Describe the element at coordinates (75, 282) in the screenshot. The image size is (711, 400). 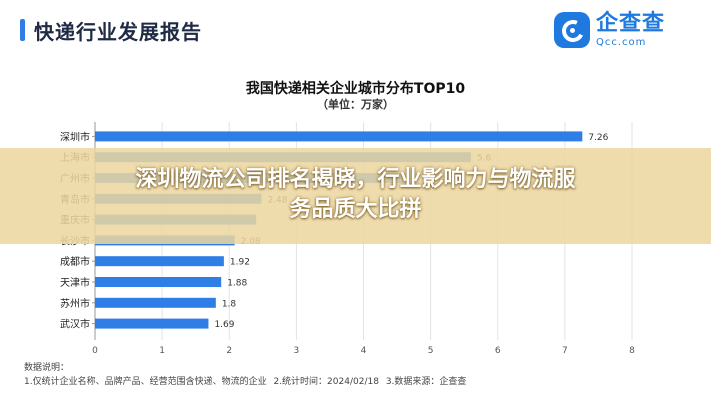
I see `y-category-label: 天津市` at that location.